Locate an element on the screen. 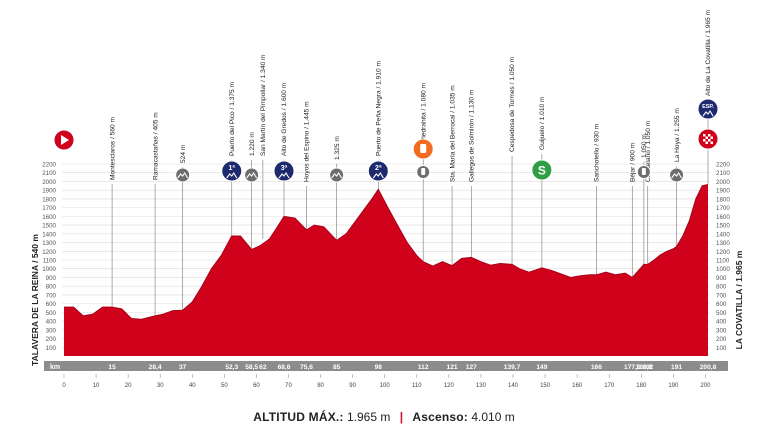  waypoint-label: 524 m is located at coordinates (183, 153).